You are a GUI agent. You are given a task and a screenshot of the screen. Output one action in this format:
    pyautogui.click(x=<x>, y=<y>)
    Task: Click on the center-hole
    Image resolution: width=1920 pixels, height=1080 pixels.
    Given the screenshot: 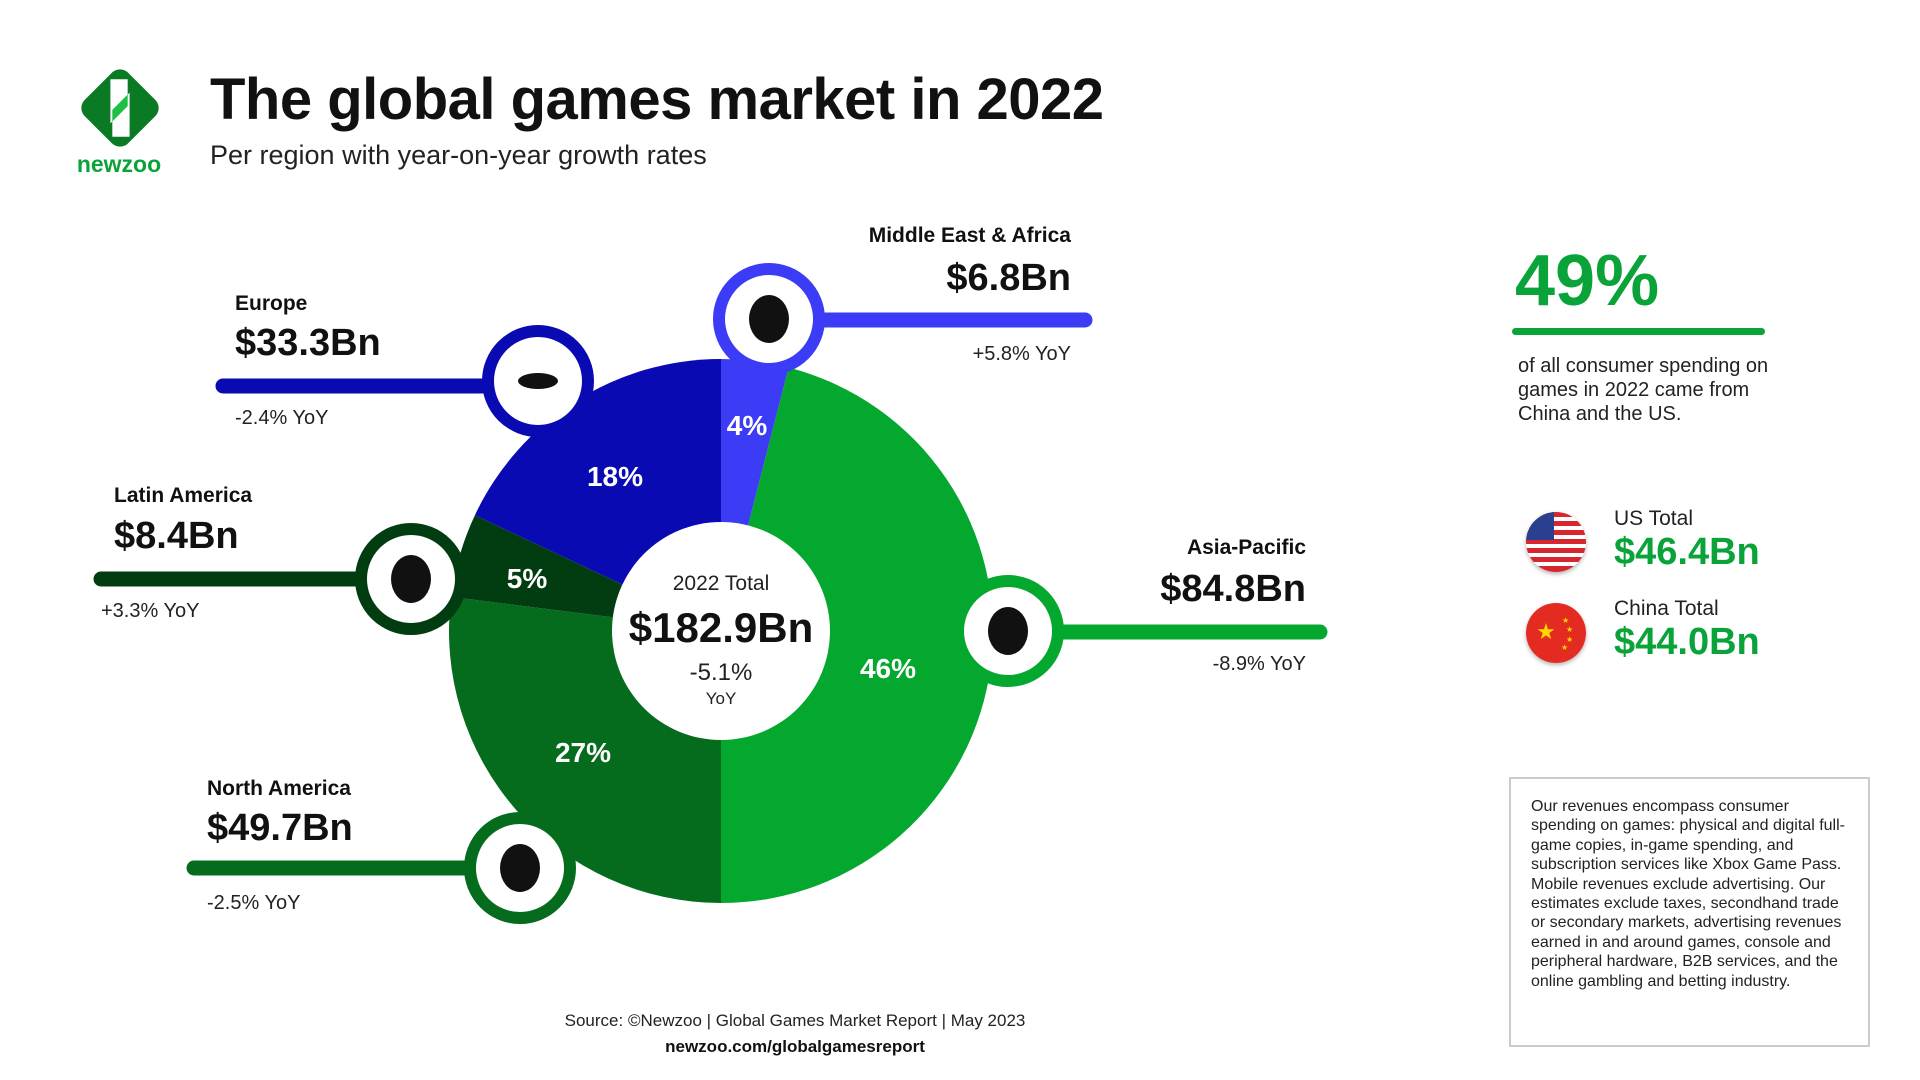 What is the action you would take?
    pyautogui.click(x=721, y=631)
    